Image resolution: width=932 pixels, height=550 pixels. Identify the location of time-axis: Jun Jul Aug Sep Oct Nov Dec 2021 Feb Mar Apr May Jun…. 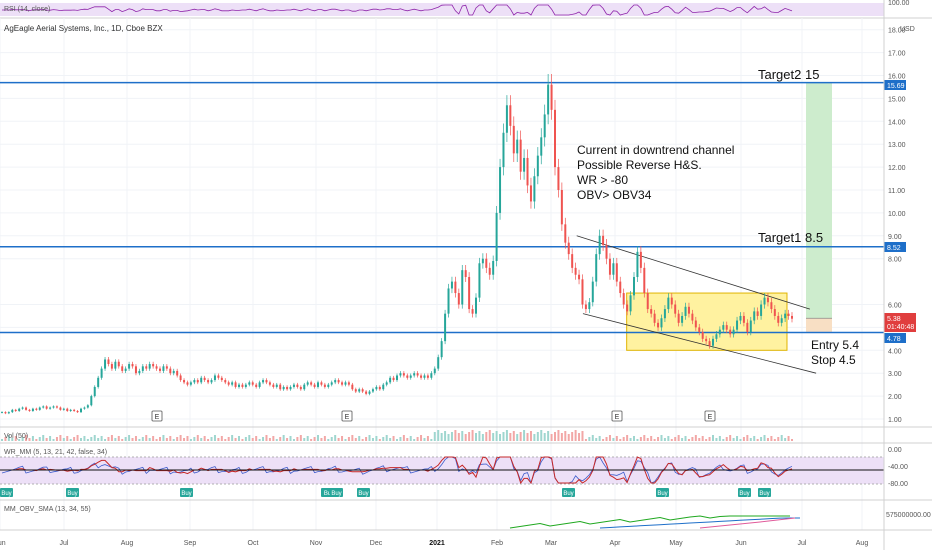
(434, 543).